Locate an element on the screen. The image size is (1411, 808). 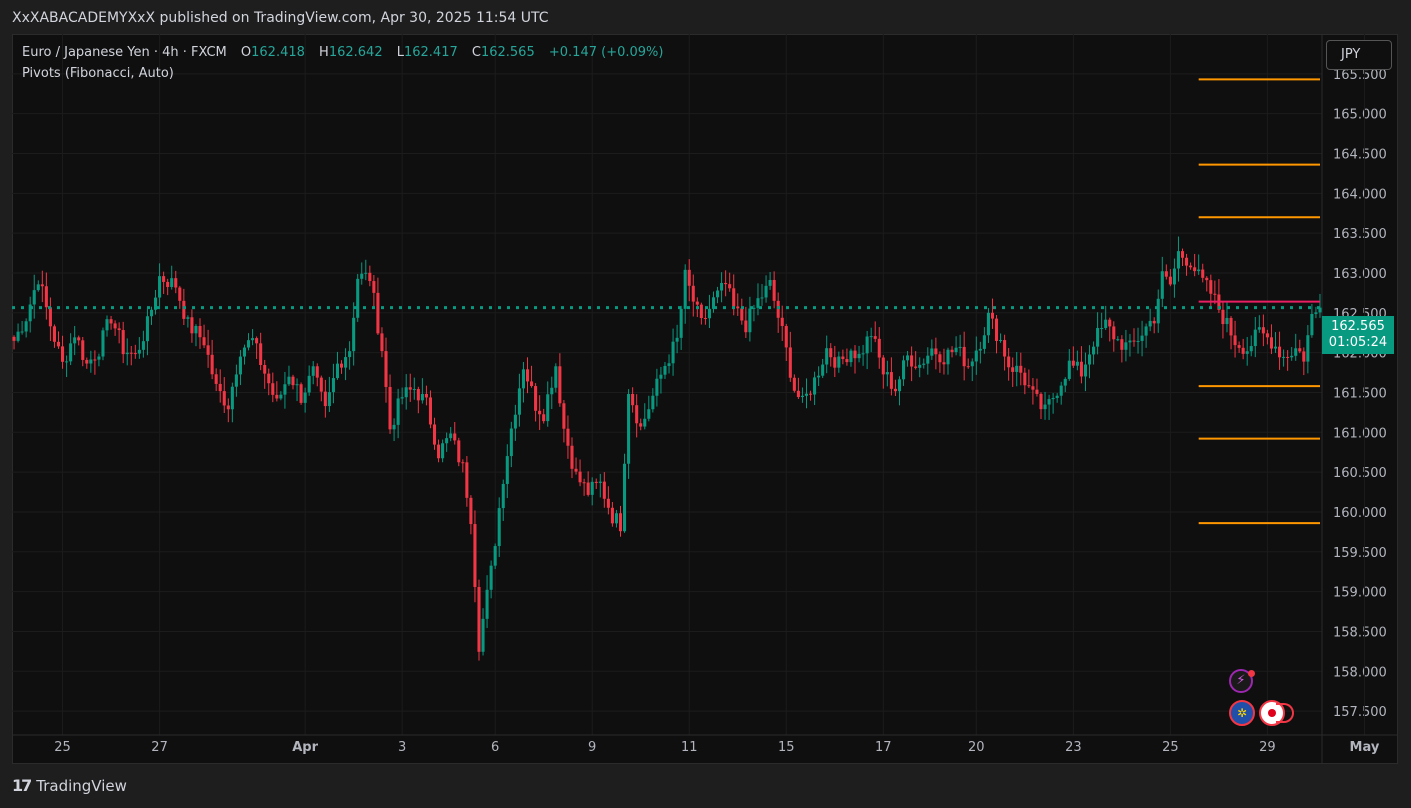
x-tick-label: 17 is located at coordinates (883, 747).